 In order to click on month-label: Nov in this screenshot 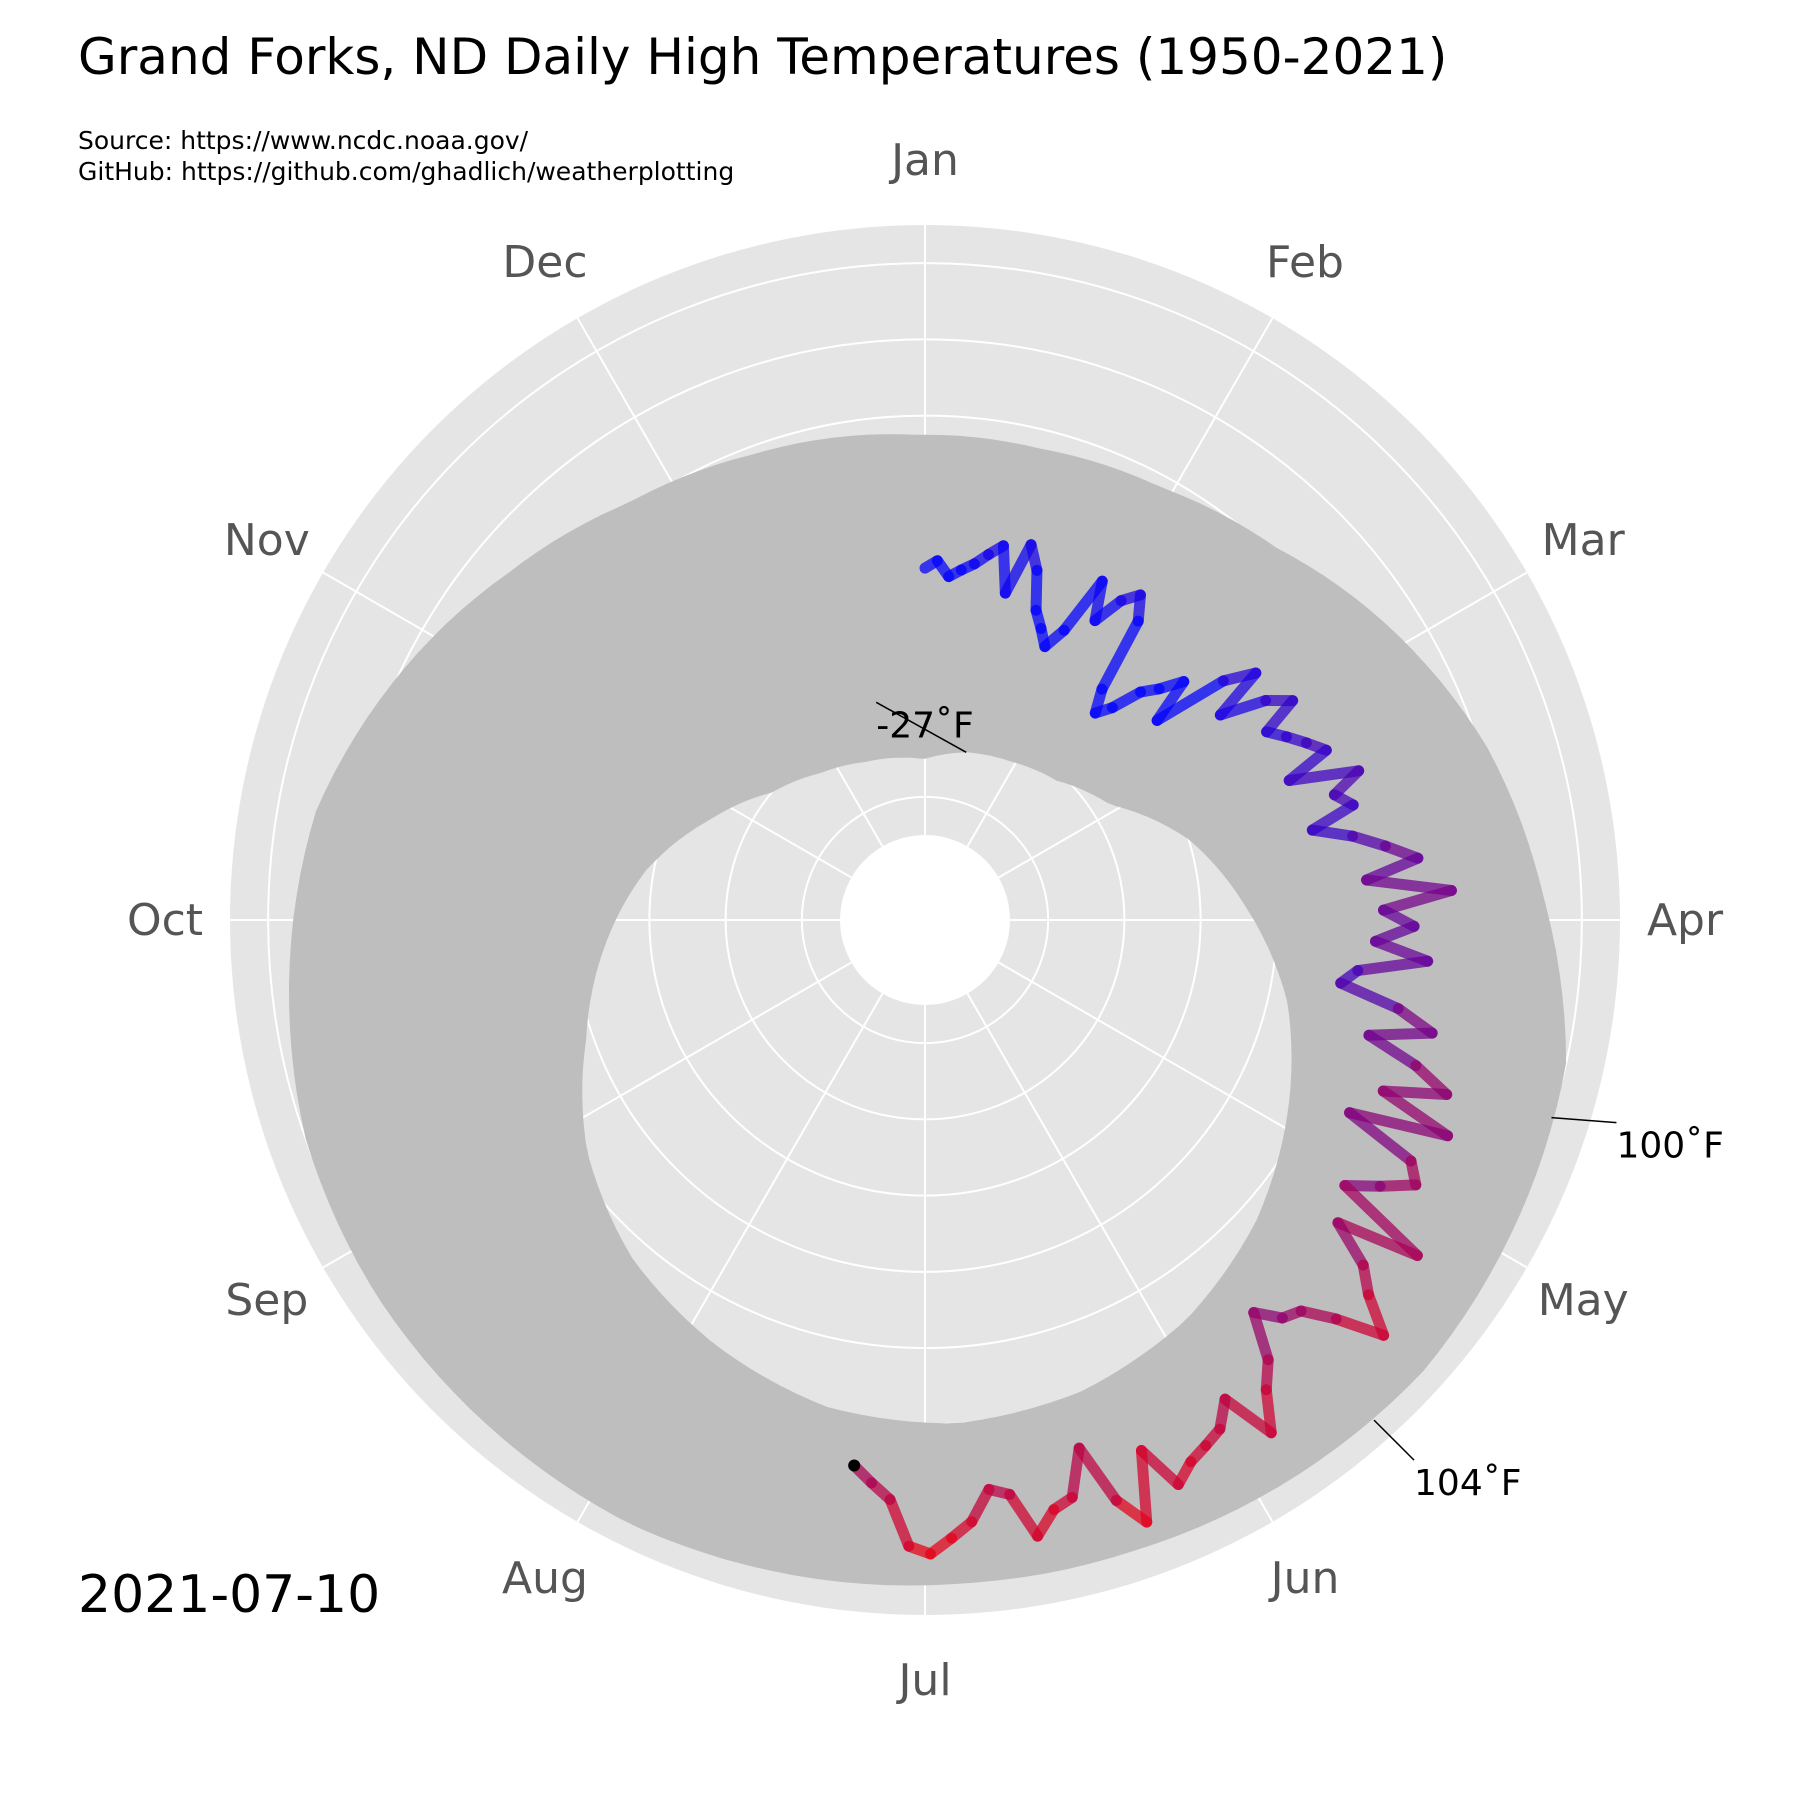, I will do `click(267, 540)`.